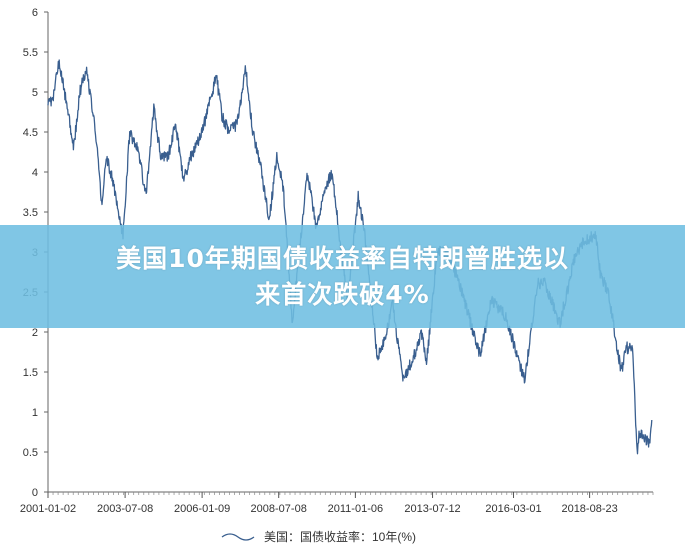 This screenshot has height=555, width=685. Describe the element at coordinates (342, 294) in the screenshot. I see `headline-line-2: 来首次跌破4%` at that location.